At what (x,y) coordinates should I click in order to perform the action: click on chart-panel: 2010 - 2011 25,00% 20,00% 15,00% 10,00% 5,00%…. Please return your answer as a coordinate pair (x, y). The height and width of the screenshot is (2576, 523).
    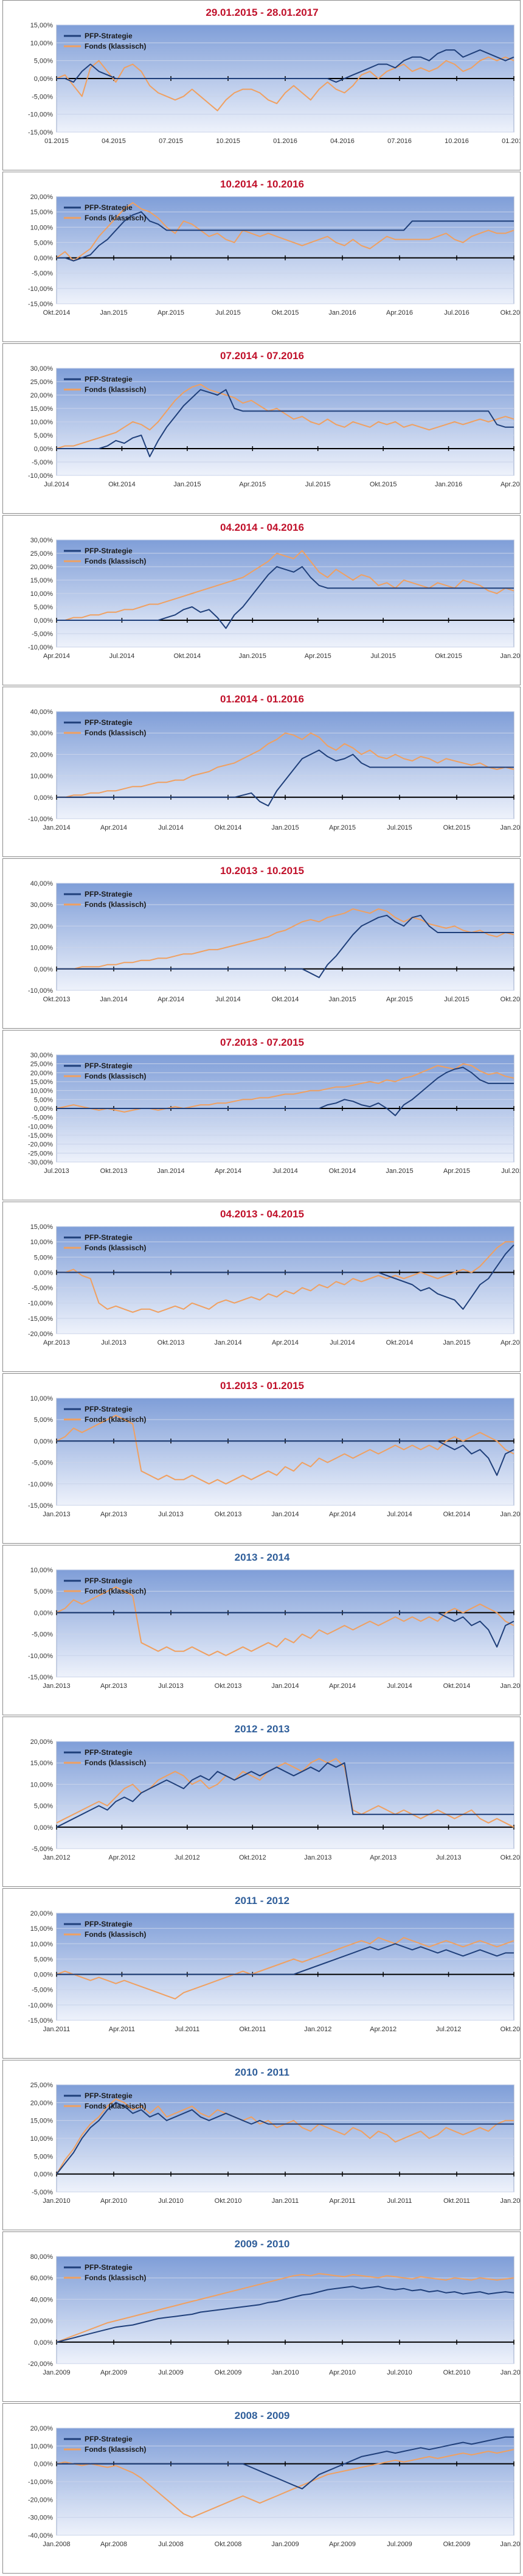
    Looking at the image, I should click on (261, 2145).